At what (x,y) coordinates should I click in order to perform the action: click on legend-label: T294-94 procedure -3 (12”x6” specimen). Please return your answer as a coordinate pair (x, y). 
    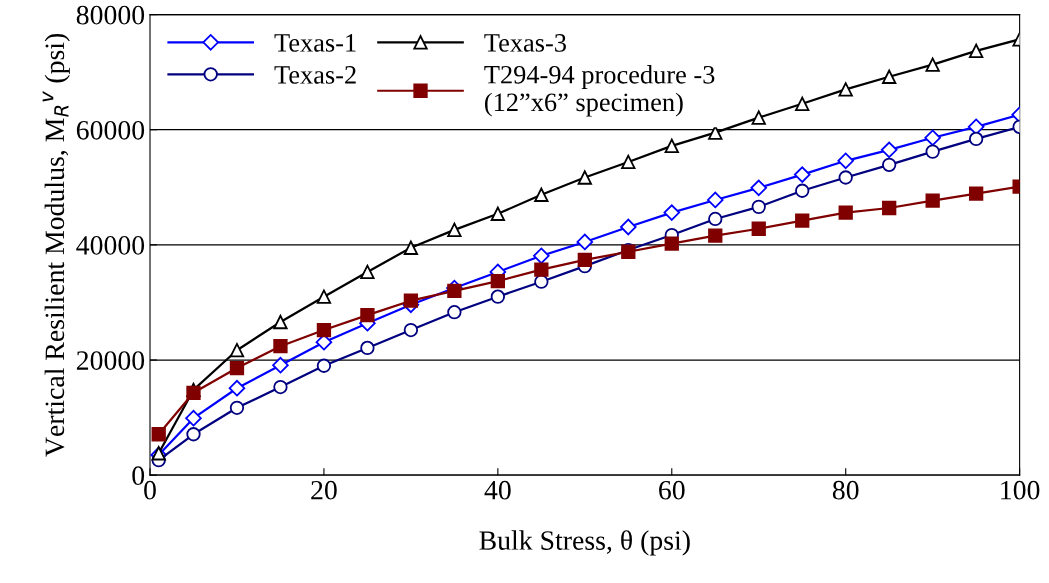
    Looking at the image, I should click on (599, 91).